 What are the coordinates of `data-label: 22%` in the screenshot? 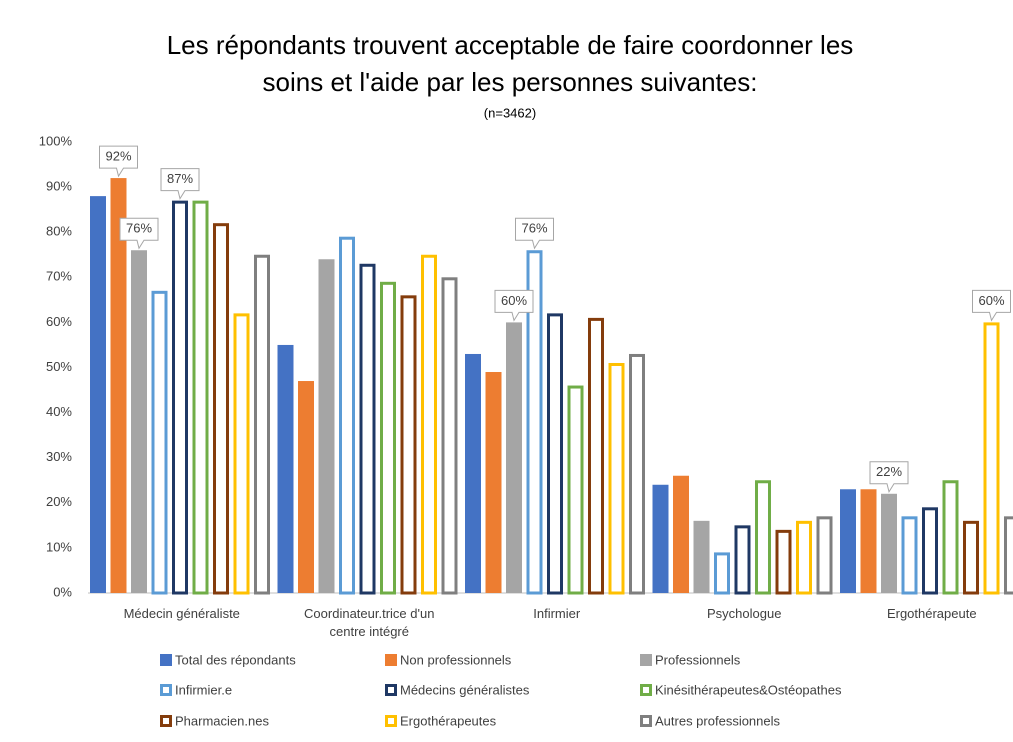 It's located at (889, 477).